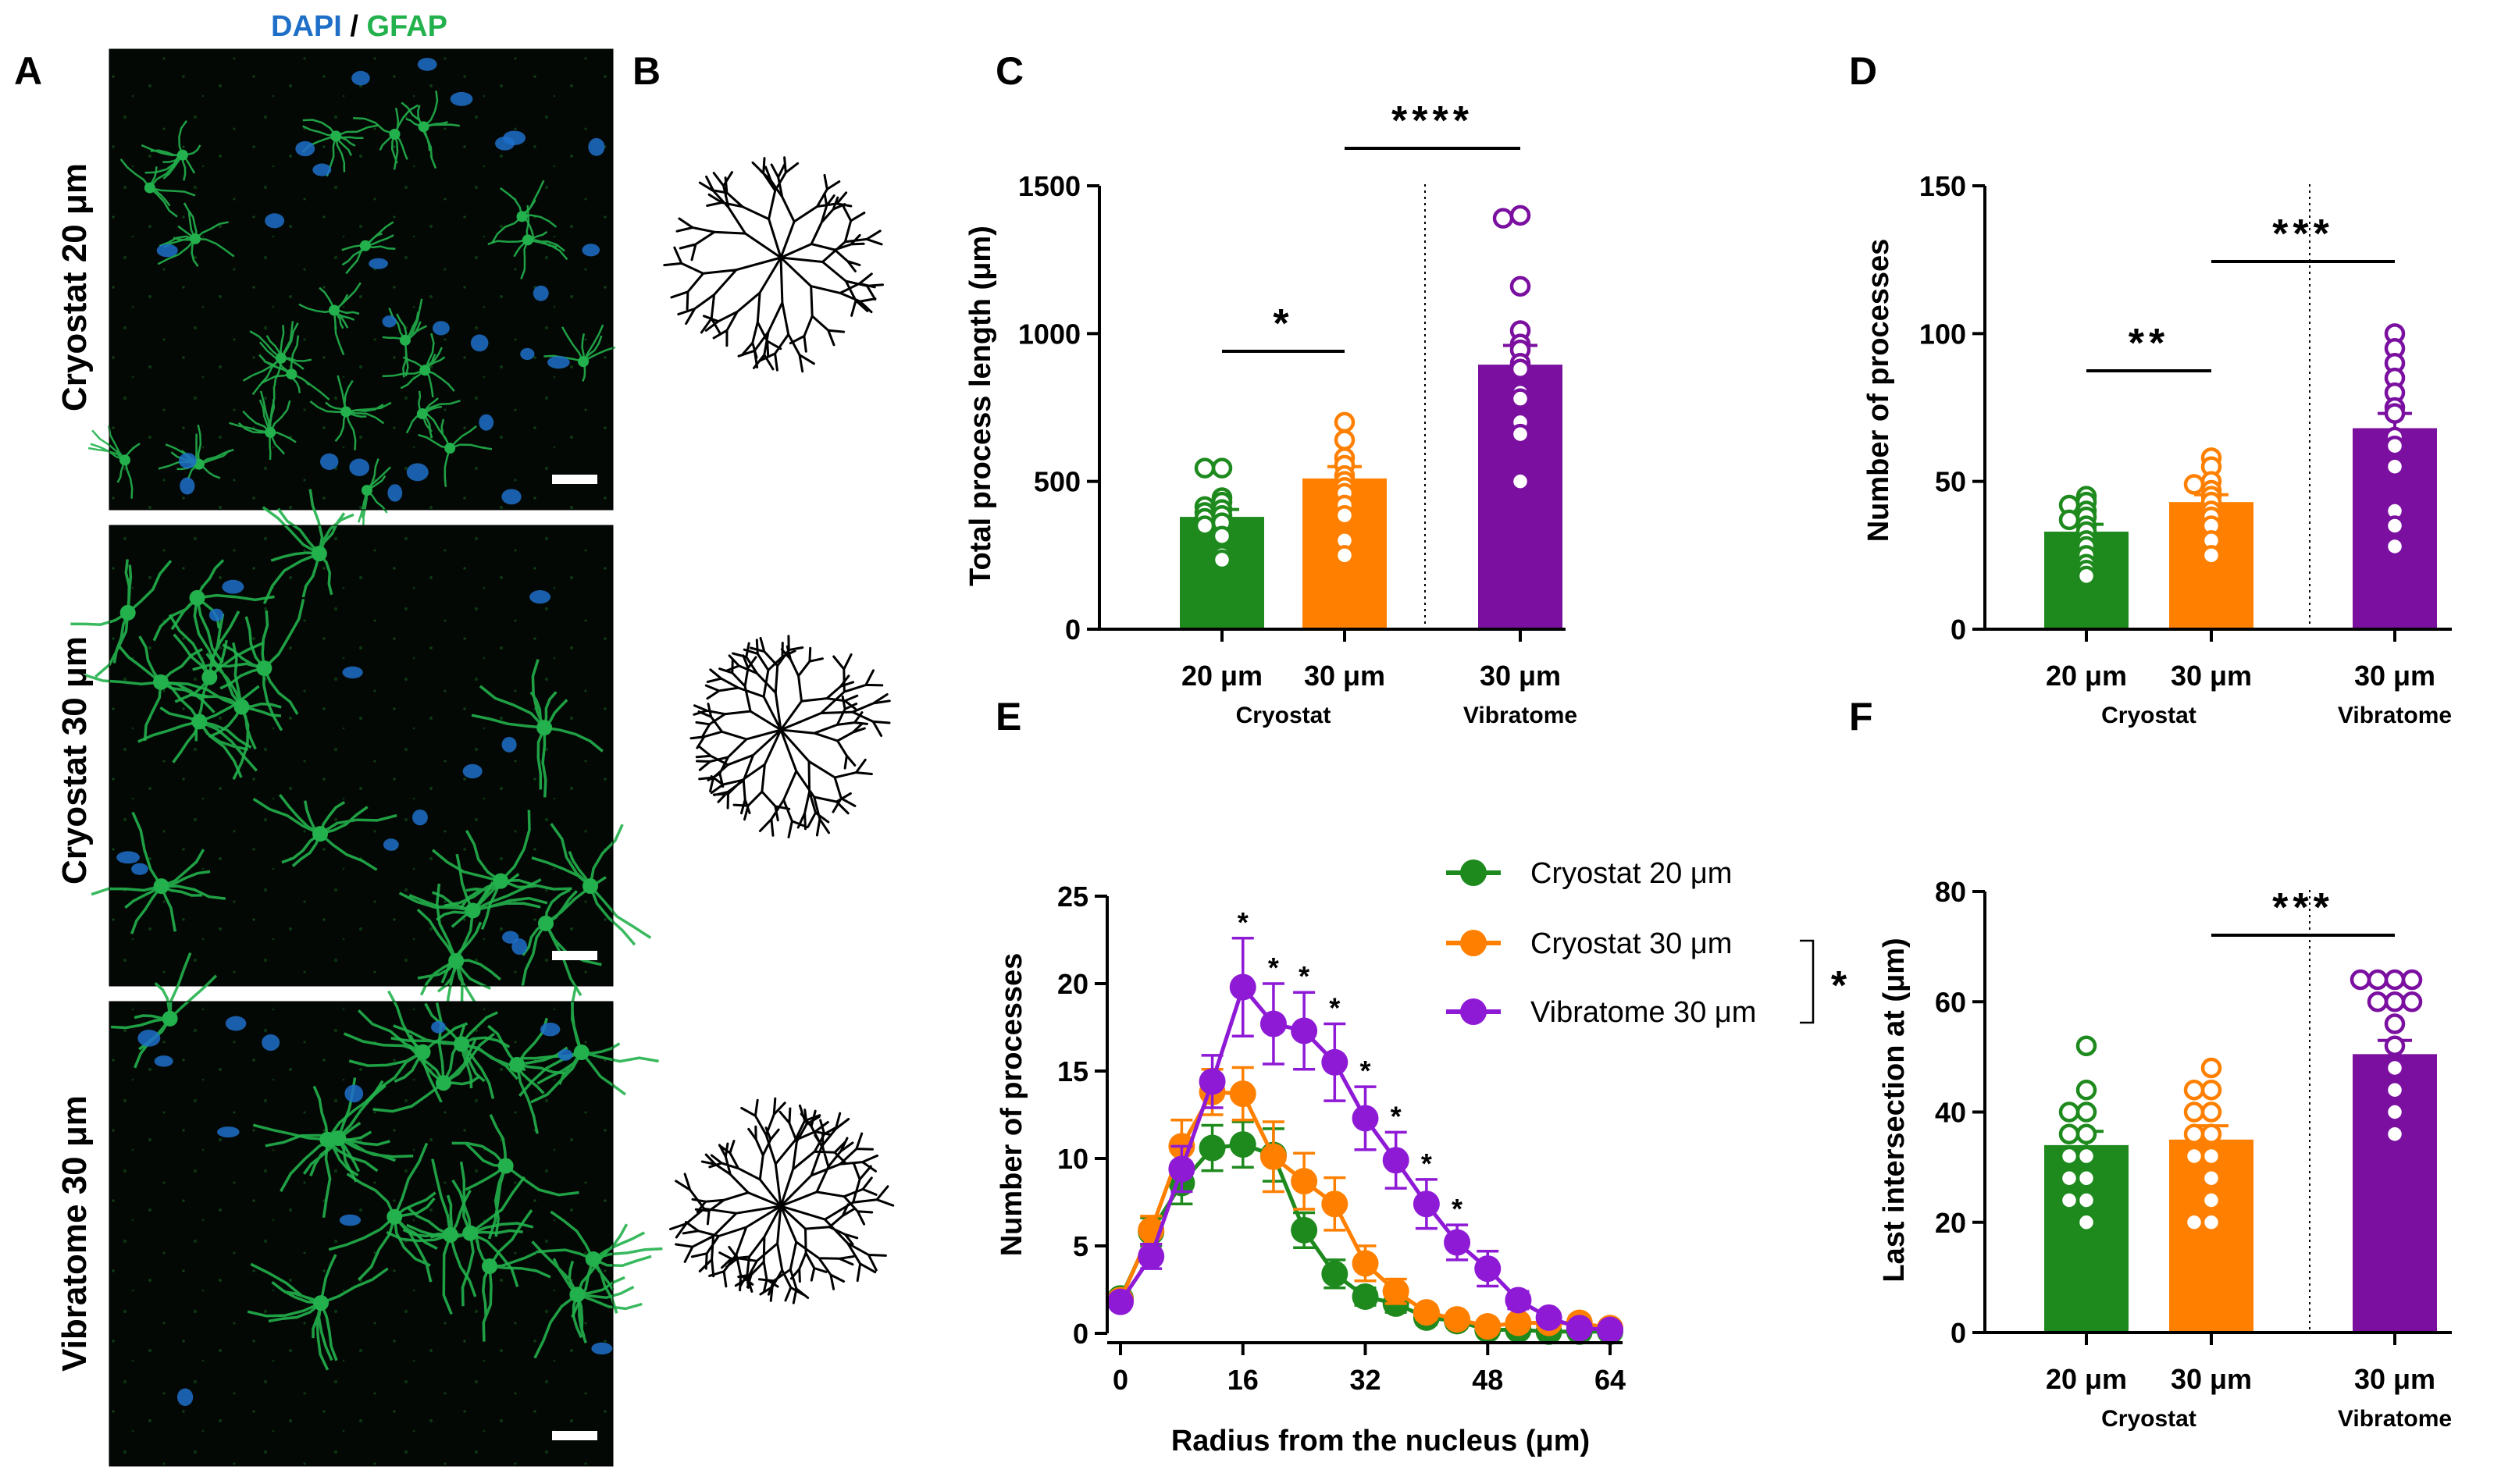  Describe the element at coordinates (1950, 1002) in the screenshot. I see `y-tick-label: 60` at that location.